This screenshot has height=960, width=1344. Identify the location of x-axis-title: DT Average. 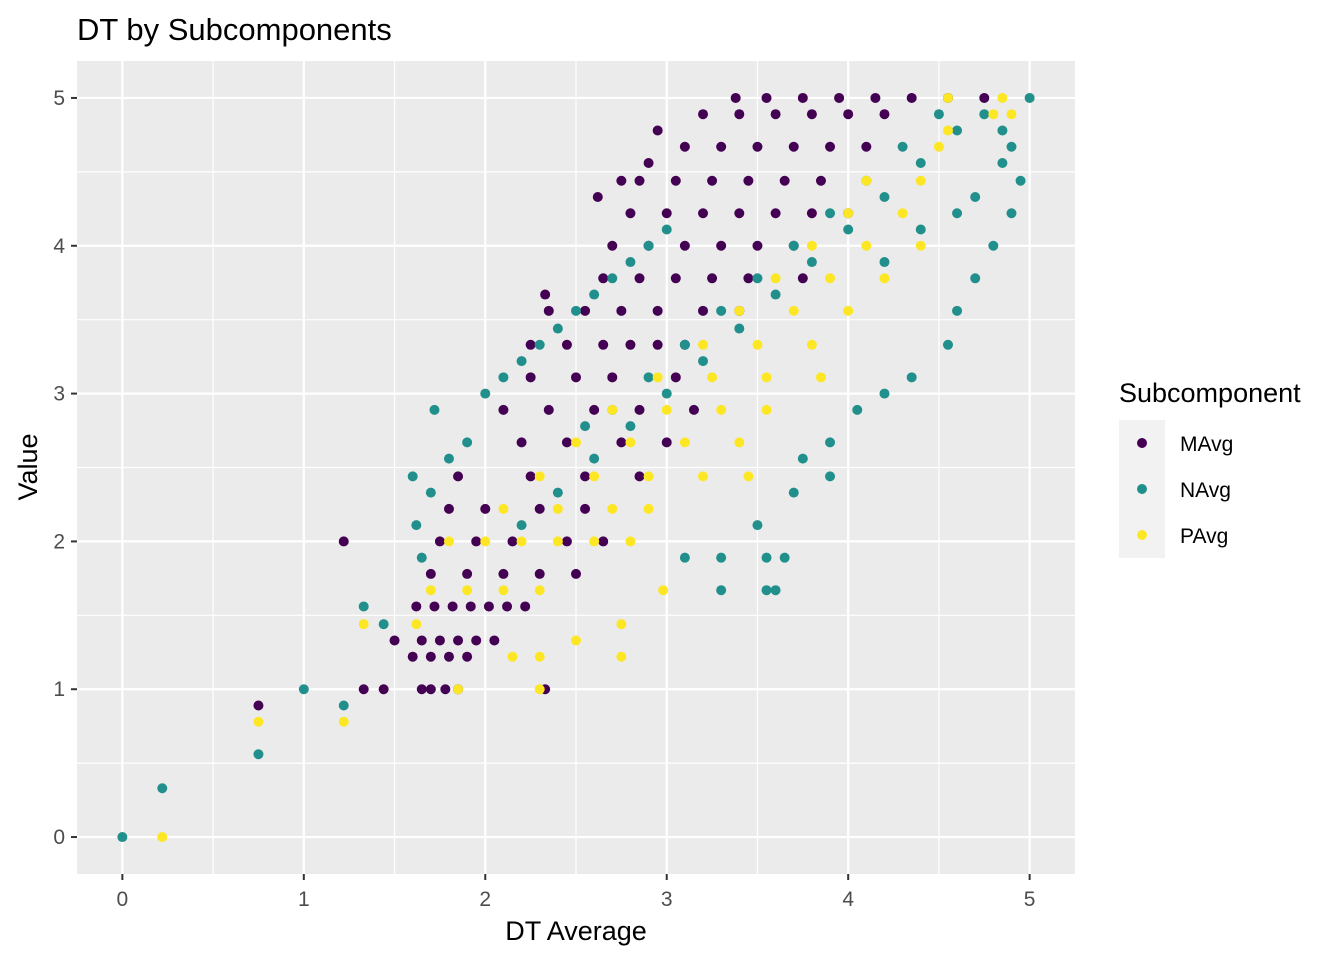
(576, 931).